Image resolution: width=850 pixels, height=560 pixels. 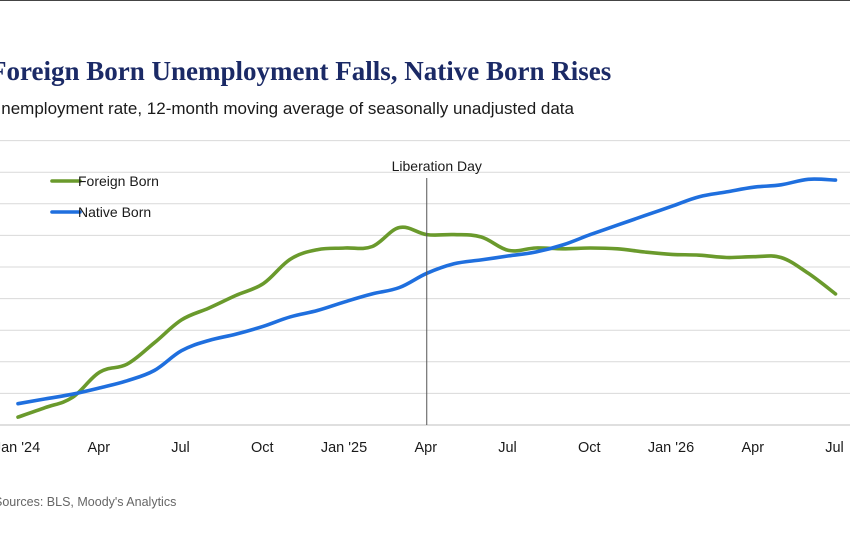 What do you see at coordinates (344, 448) in the screenshot?
I see `x-tick-label: Jan '25` at bounding box center [344, 448].